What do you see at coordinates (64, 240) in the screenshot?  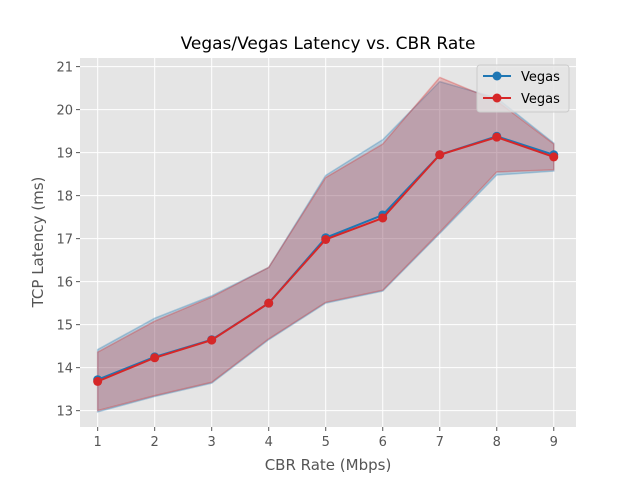 I see `y-tick-label: 17` at bounding box center [64, 240].